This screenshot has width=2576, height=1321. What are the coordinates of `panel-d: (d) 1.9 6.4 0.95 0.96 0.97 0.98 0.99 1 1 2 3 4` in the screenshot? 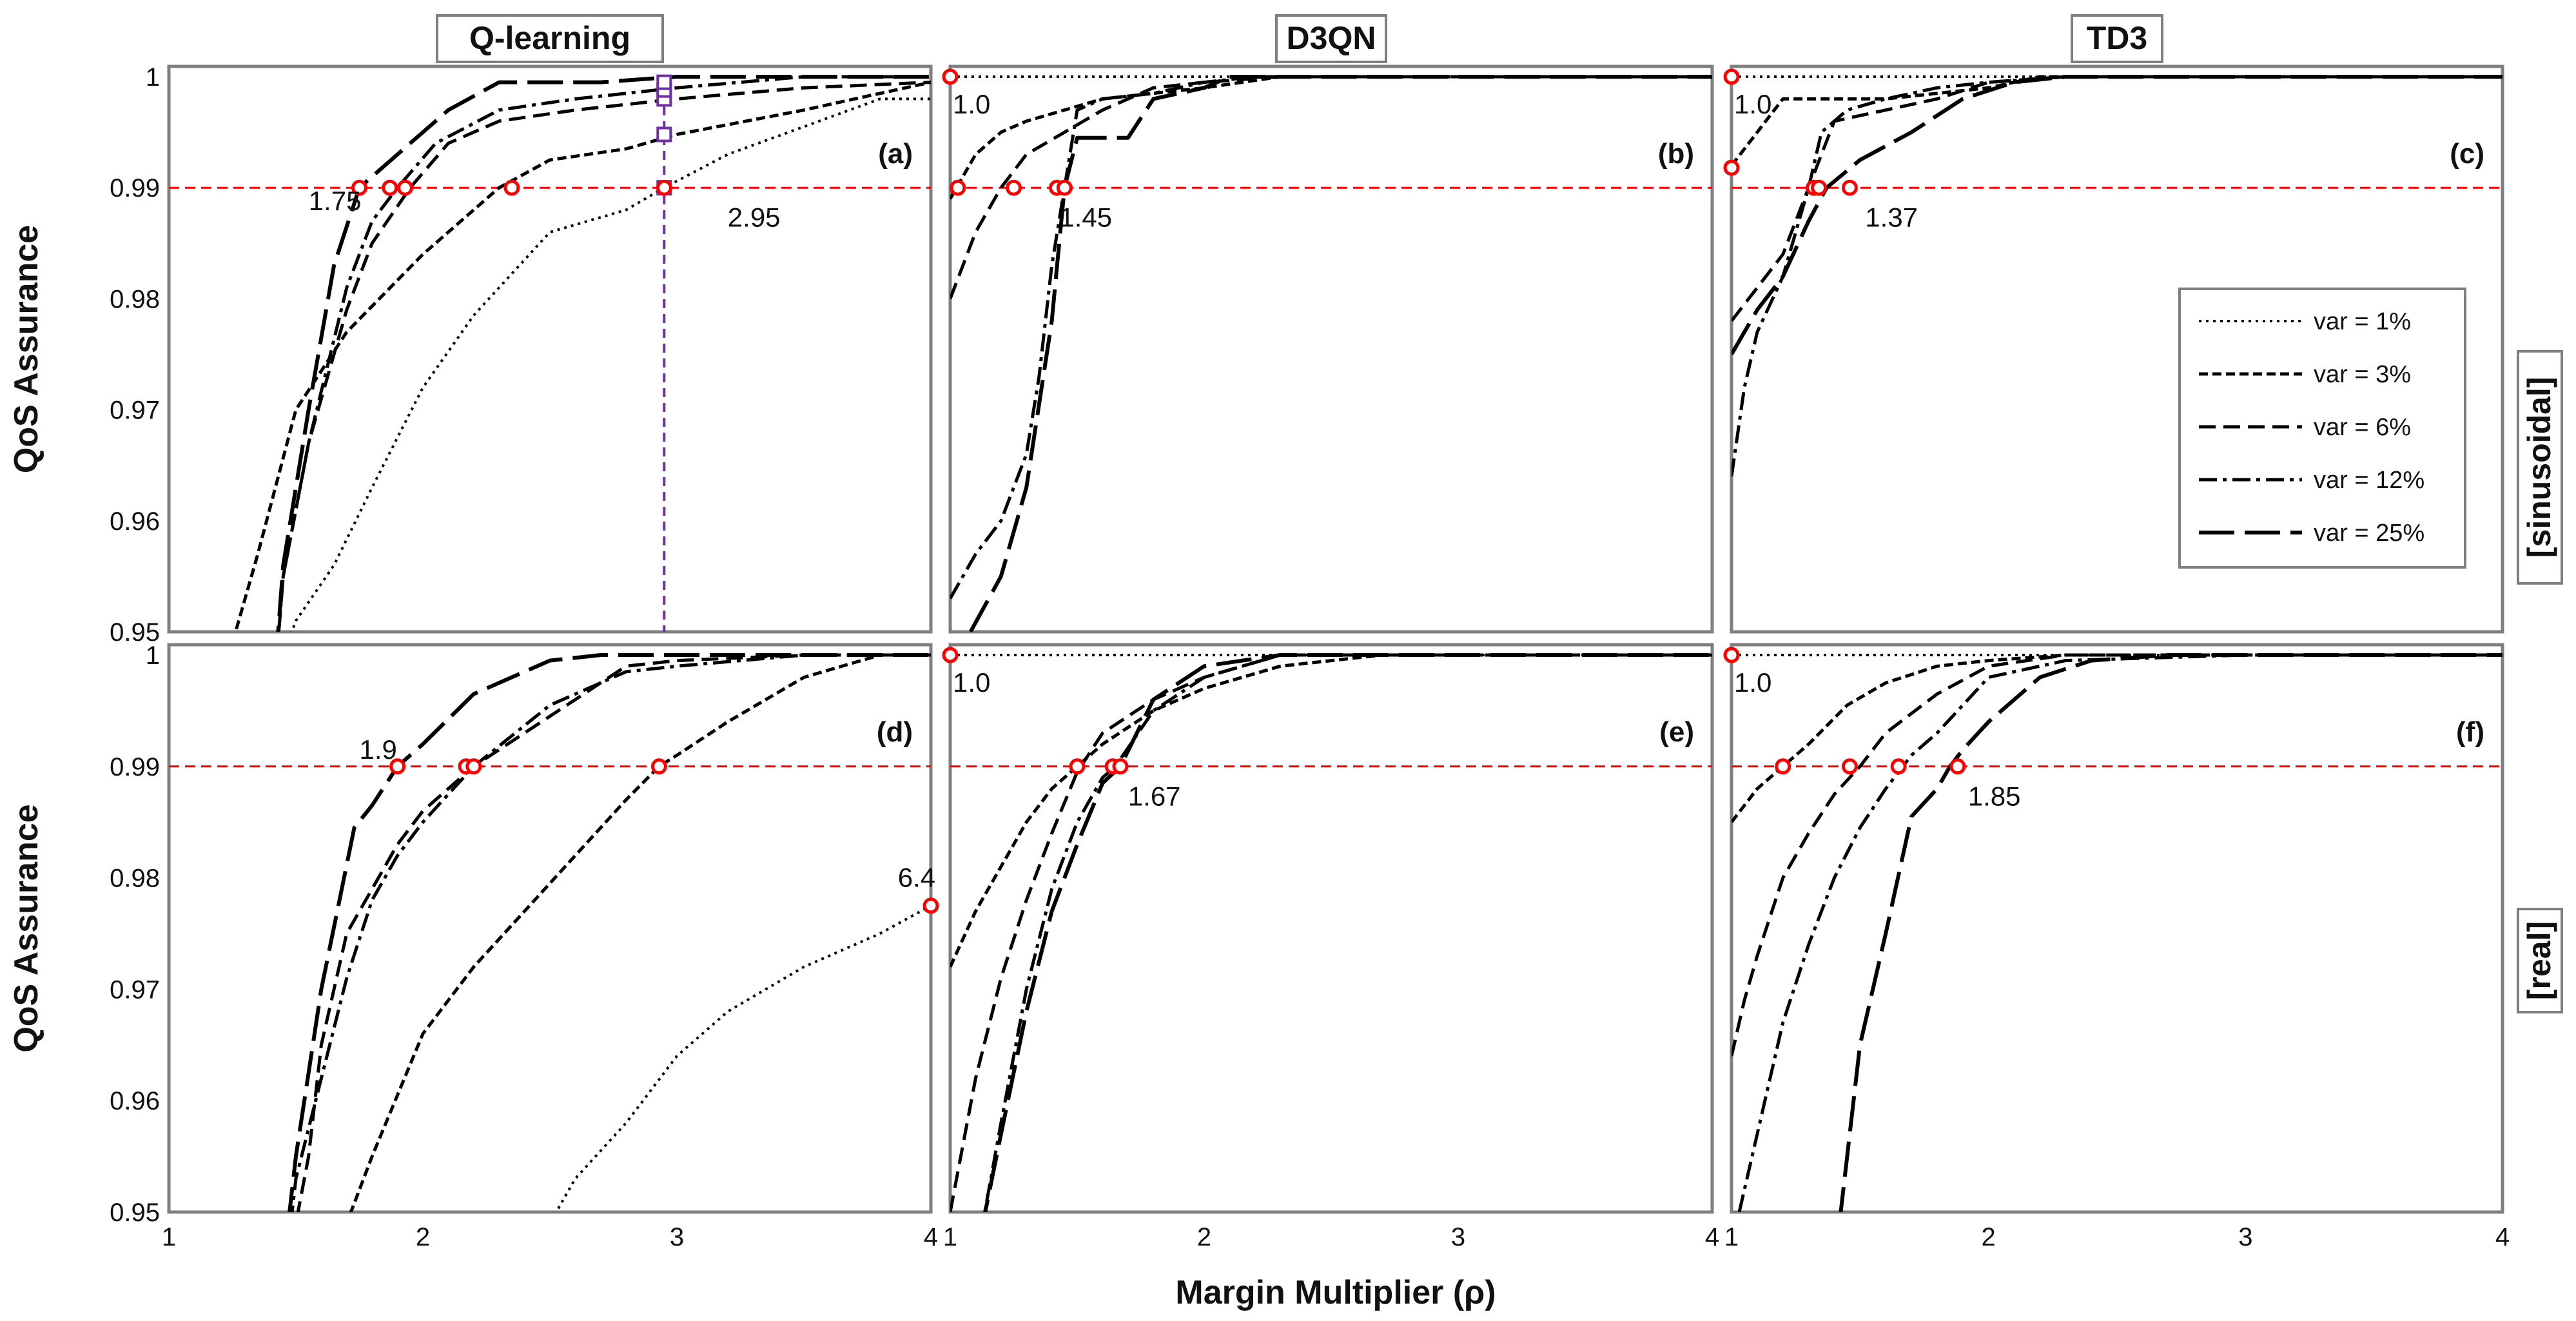 It's located at (524, 946).